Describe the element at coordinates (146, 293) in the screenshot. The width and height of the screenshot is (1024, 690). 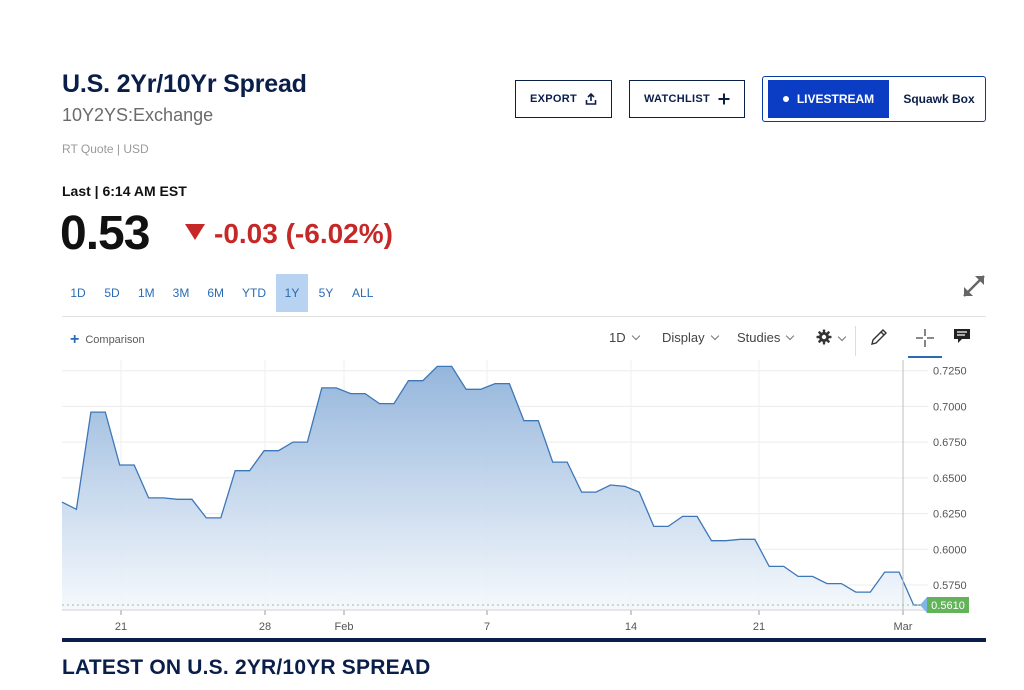
I see `range-tab-1m: 1M` at that location.